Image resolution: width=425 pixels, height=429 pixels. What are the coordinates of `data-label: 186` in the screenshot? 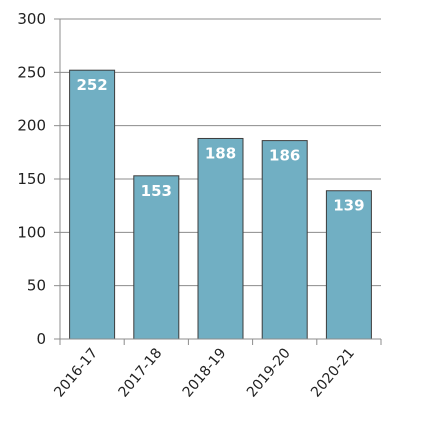 It's located at (284, 156).